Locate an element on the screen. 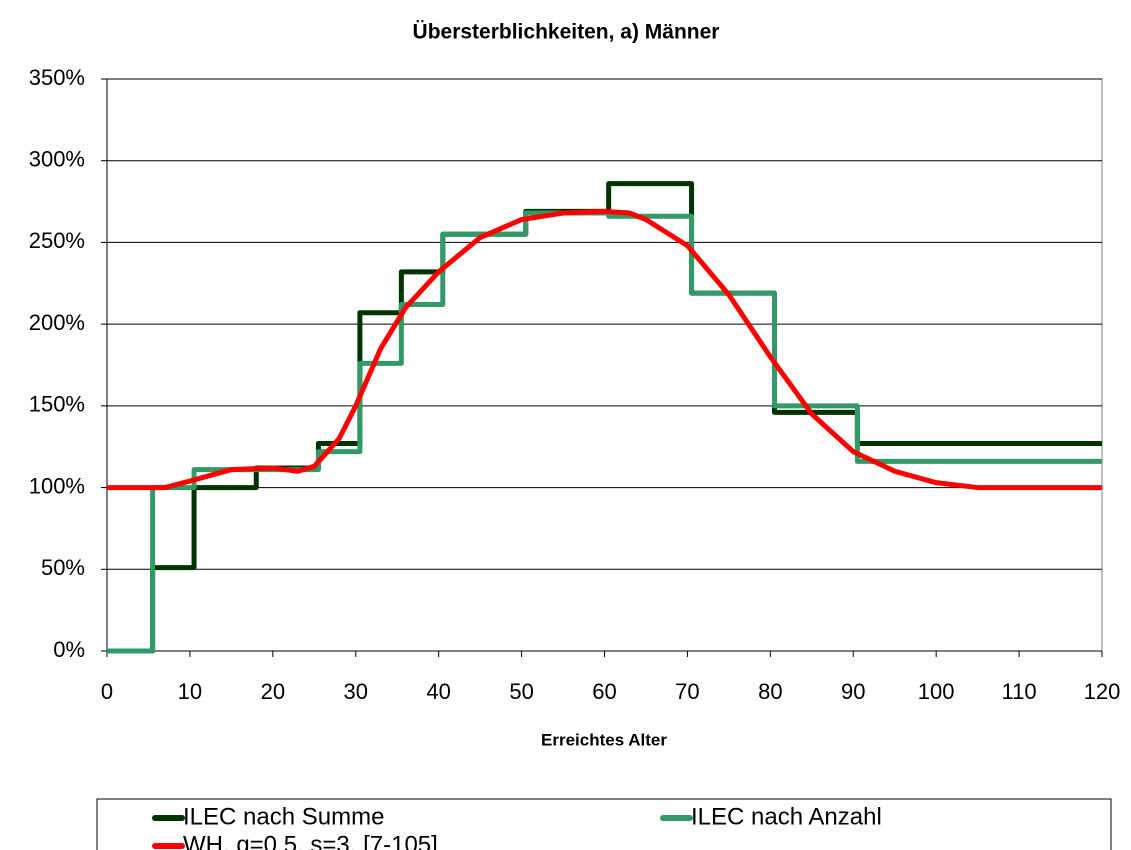  x-tick-label: 50 is located at coordinates (521, 691).